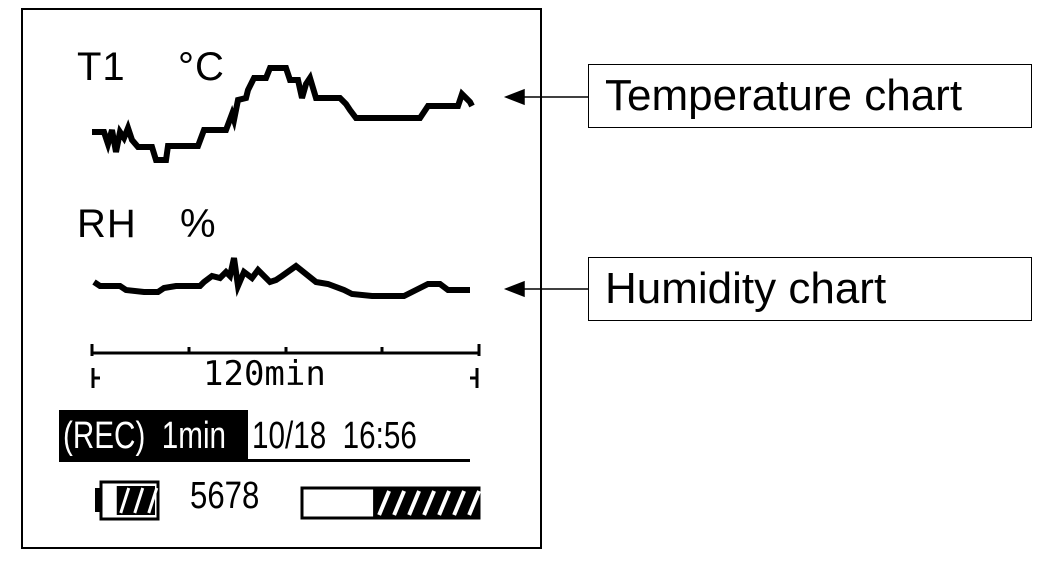  What do you see at coordinates (545, 97) in the screenshot?
I see `temperature-callout-arrow` at bounding box center [545, 97].